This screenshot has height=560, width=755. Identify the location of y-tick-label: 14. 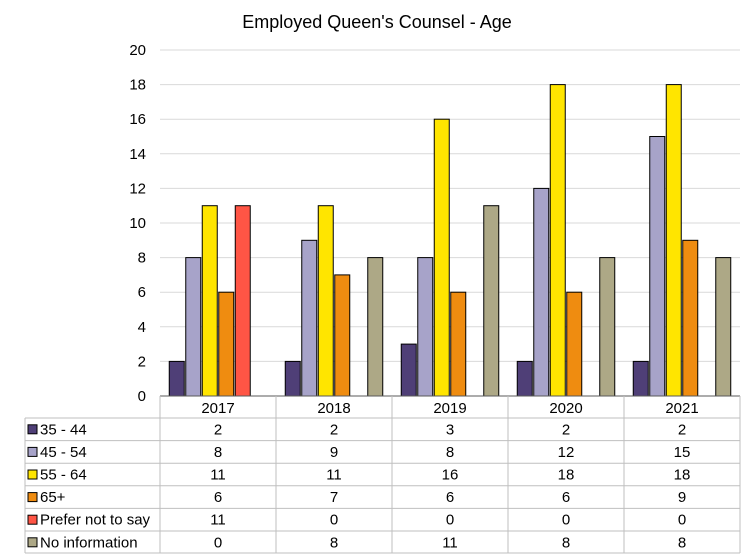
(137, 154).